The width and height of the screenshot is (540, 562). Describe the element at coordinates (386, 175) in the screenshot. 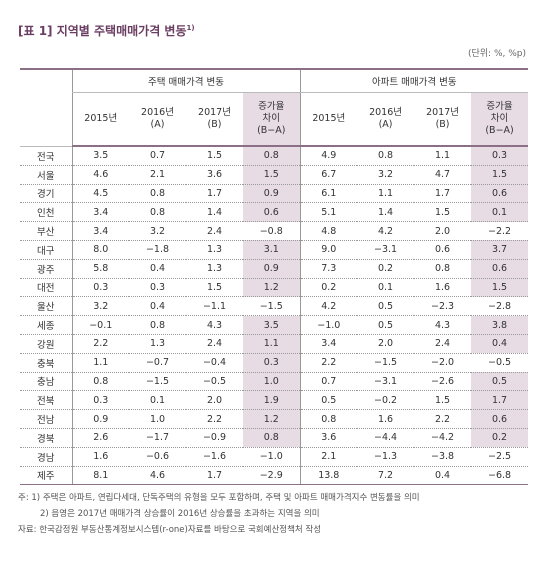

I see `cell: 3.2` at that location.